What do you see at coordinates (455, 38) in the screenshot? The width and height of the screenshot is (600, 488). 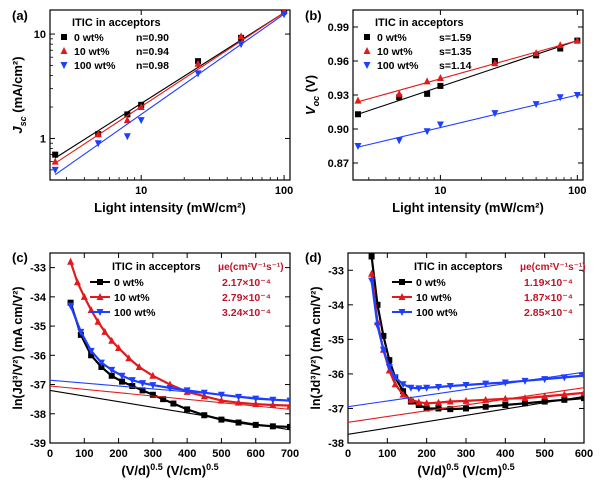 I see `legend-stat: s=1.59` at bounding box center [455, 38].